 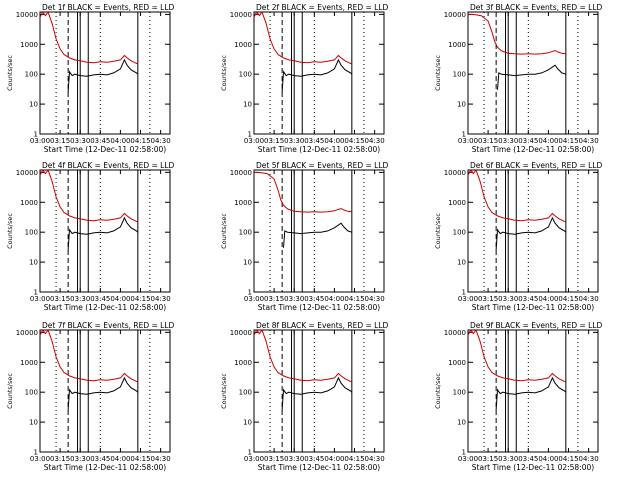 What do you see at coordinates (108, 325) in the screenshot?
I see `chart-title: Det 7f BLACK = Events, RED = LLD` at bounding box center [108, 325].